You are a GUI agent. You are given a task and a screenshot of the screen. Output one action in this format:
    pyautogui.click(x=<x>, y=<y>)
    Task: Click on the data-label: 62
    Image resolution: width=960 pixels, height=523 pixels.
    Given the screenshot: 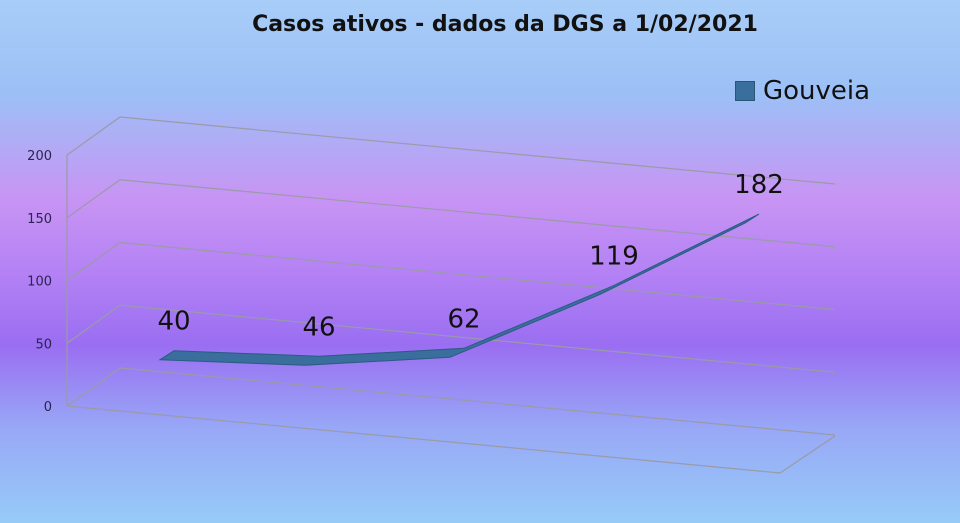 What is the action you would take?
    pyautogui.click(x=463, y=319)
    